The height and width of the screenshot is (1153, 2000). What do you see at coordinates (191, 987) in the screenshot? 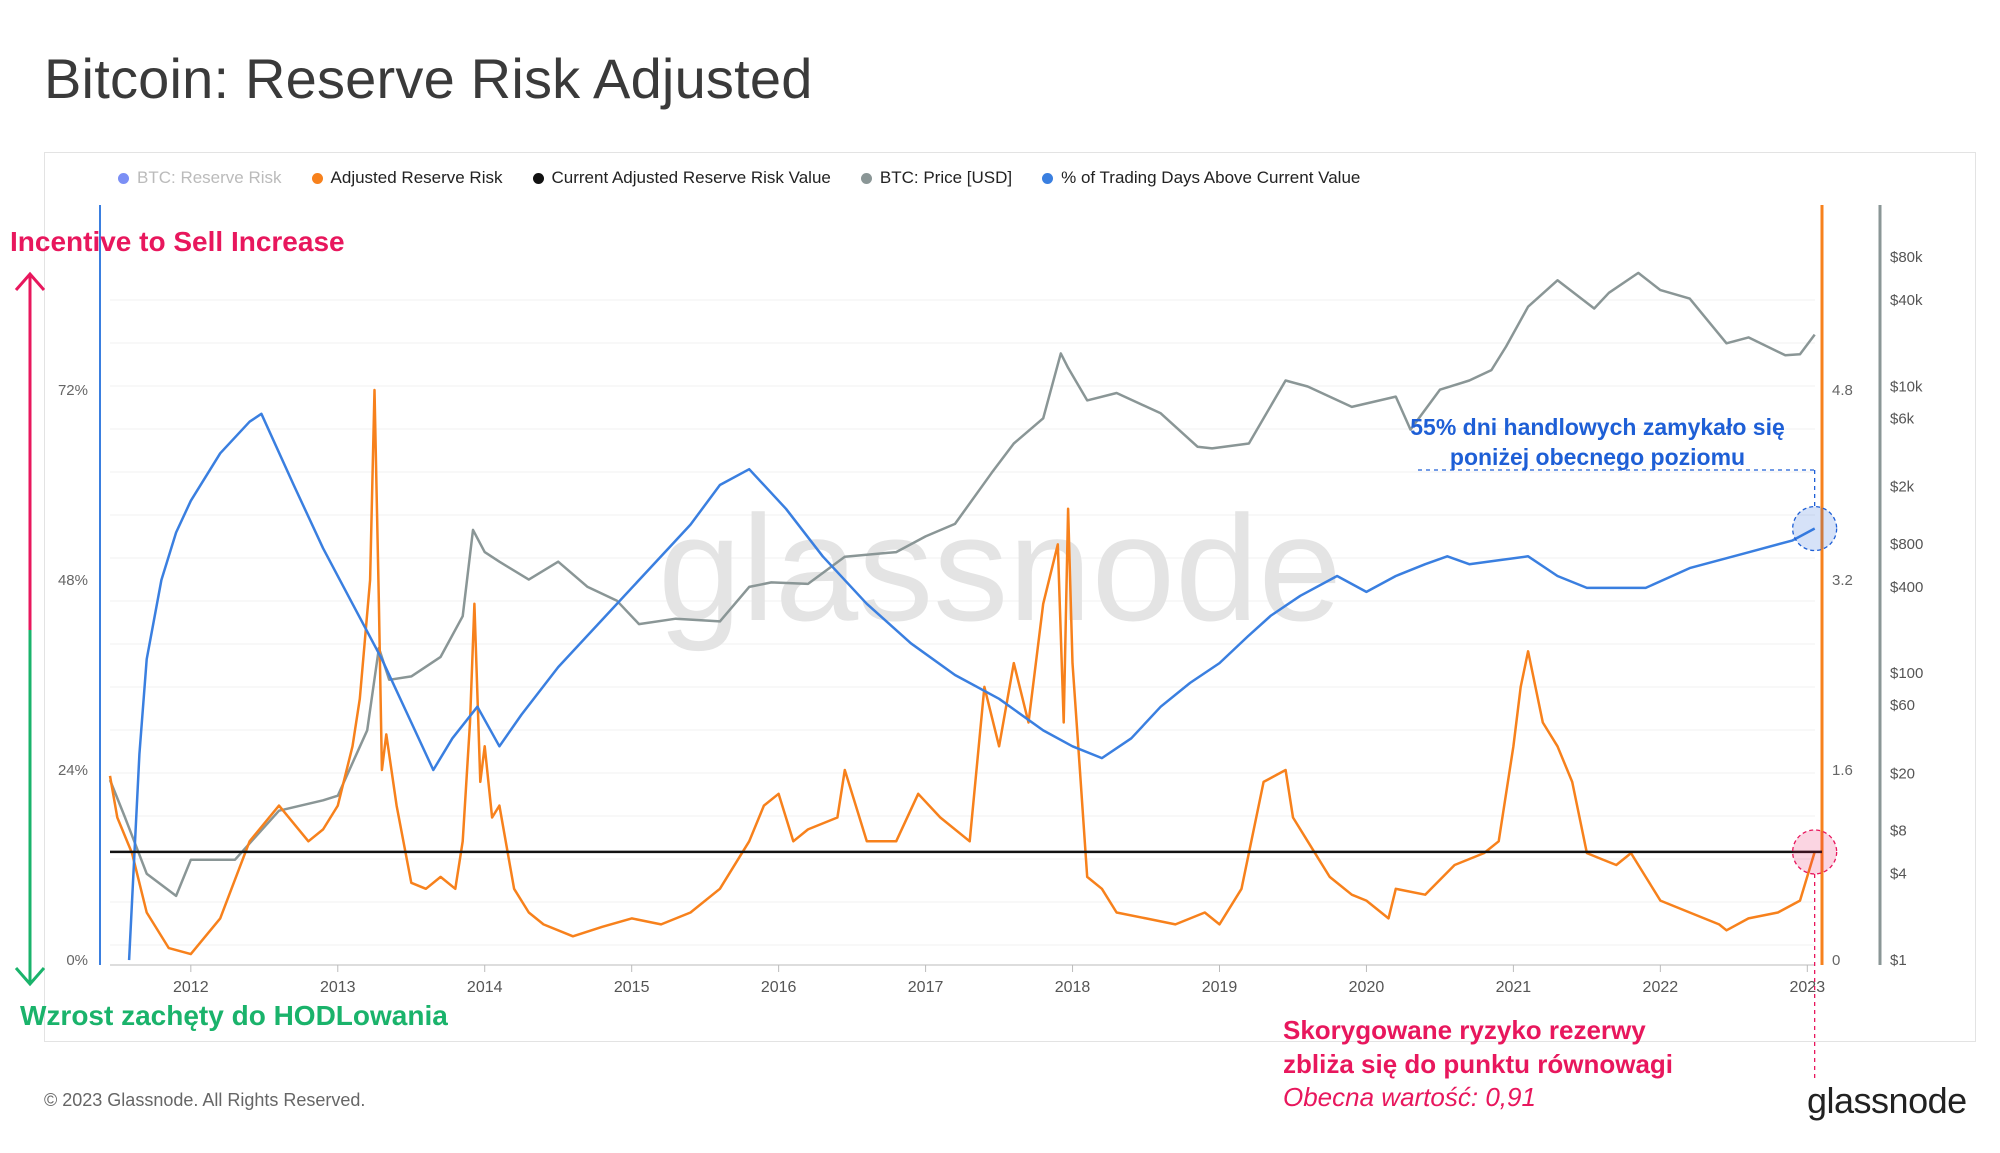
I see `x-axis-tick-label: 2012` at bounding box center [191, 987].